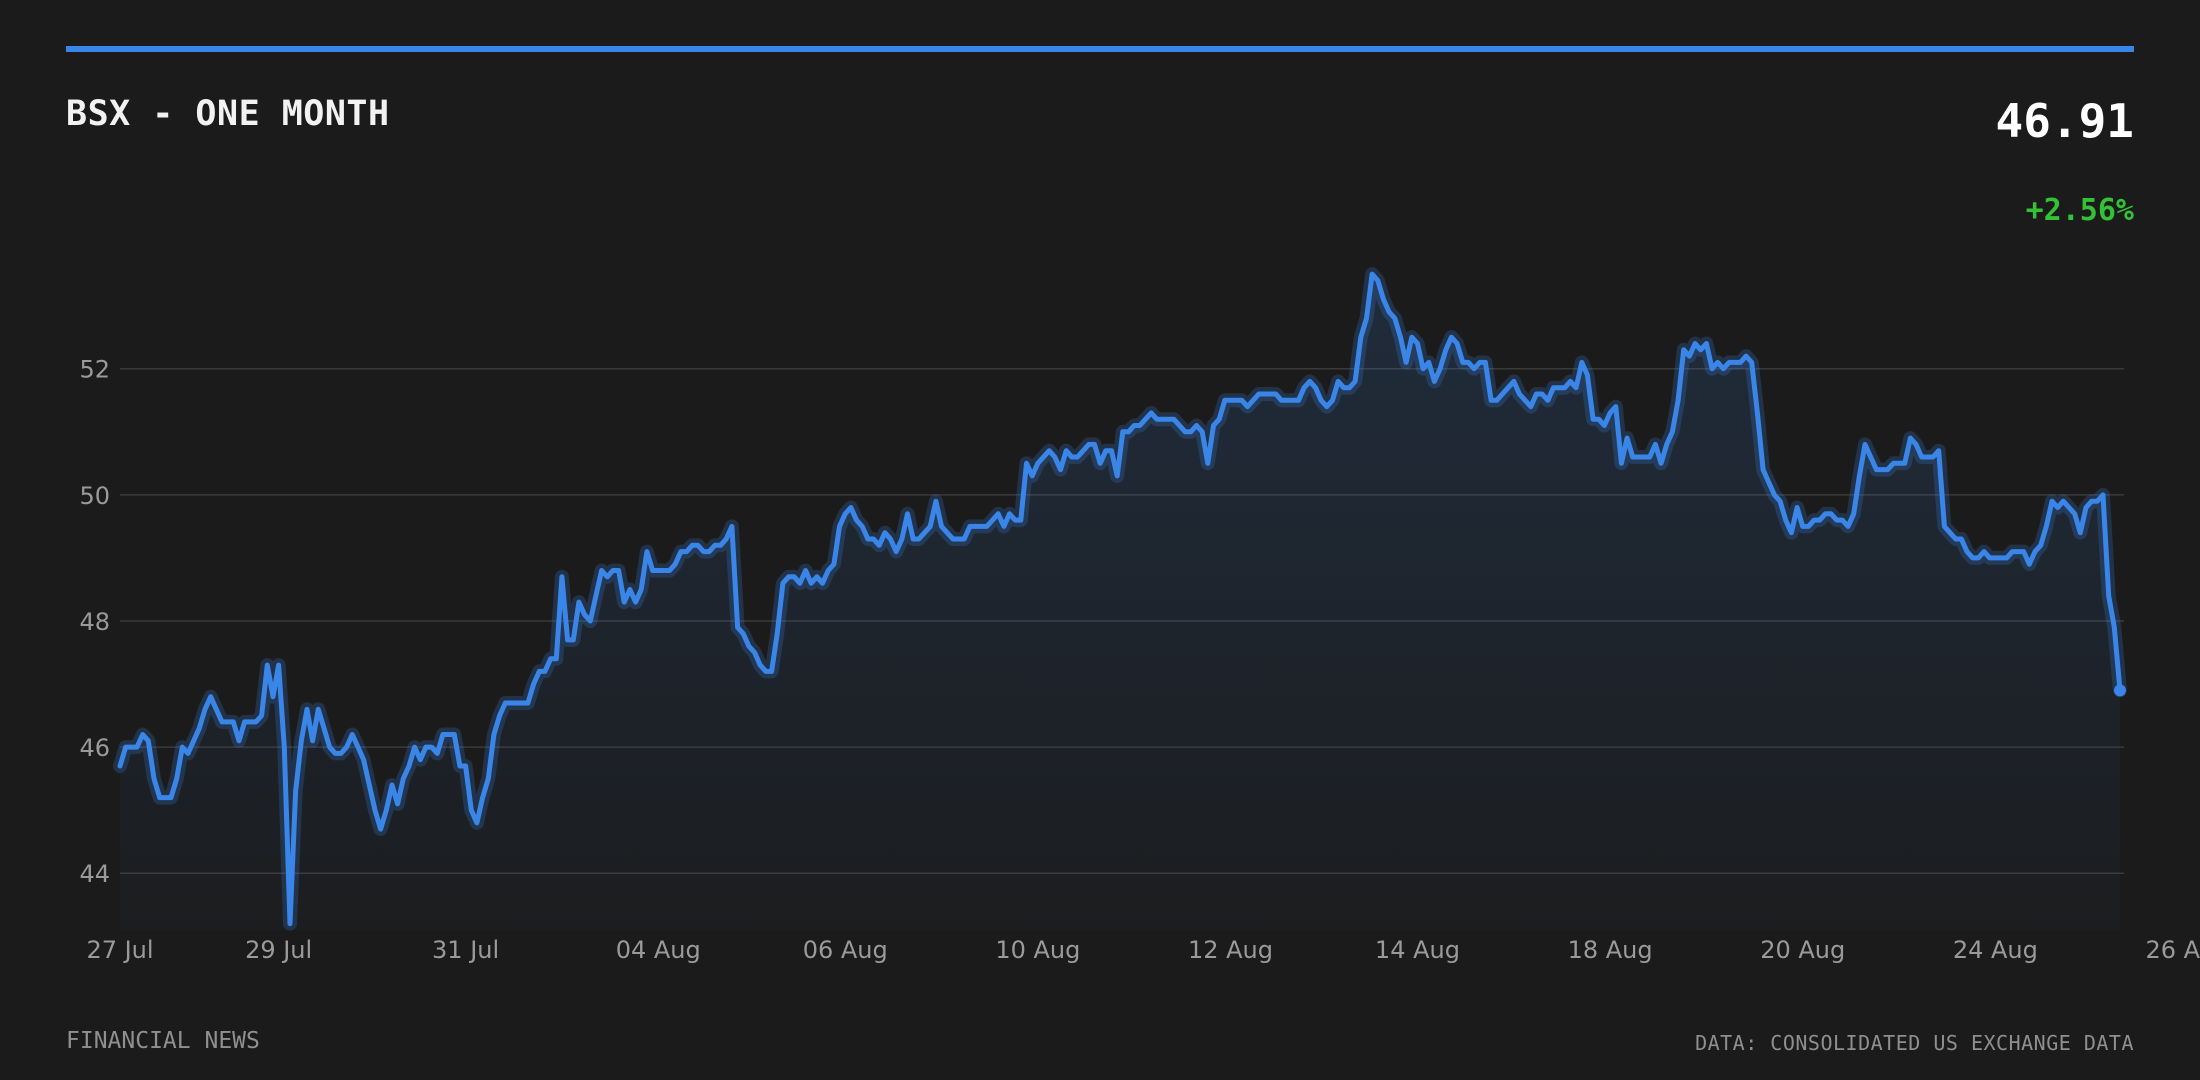  Describe the element at coordinates (1914, 1043) in the screenshot. I see `footer-source-right: DATA: CONSOLIDATED US EXCHANGE DATA` at that location.